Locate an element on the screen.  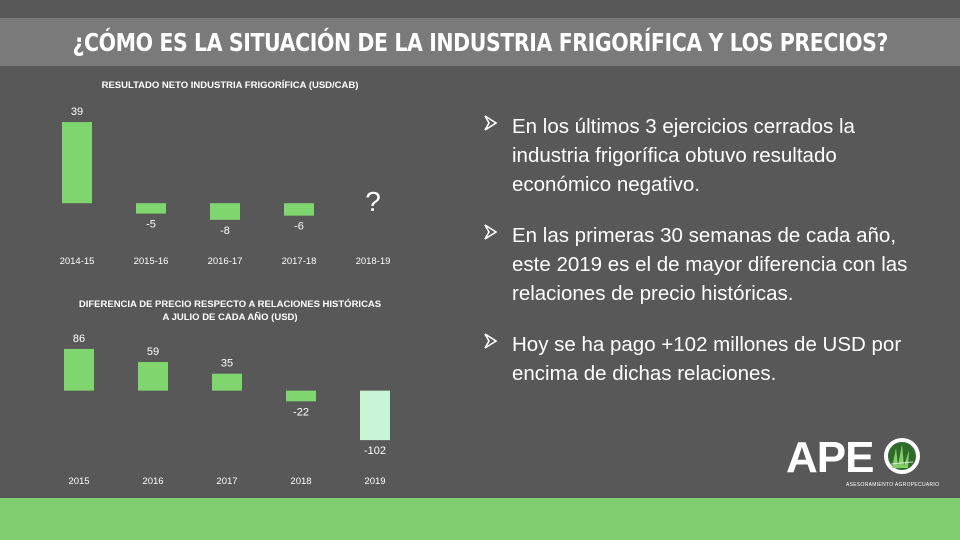
bullet-line: En las primeras 30 semanas de cada año, is located at coordinates (704, 235).